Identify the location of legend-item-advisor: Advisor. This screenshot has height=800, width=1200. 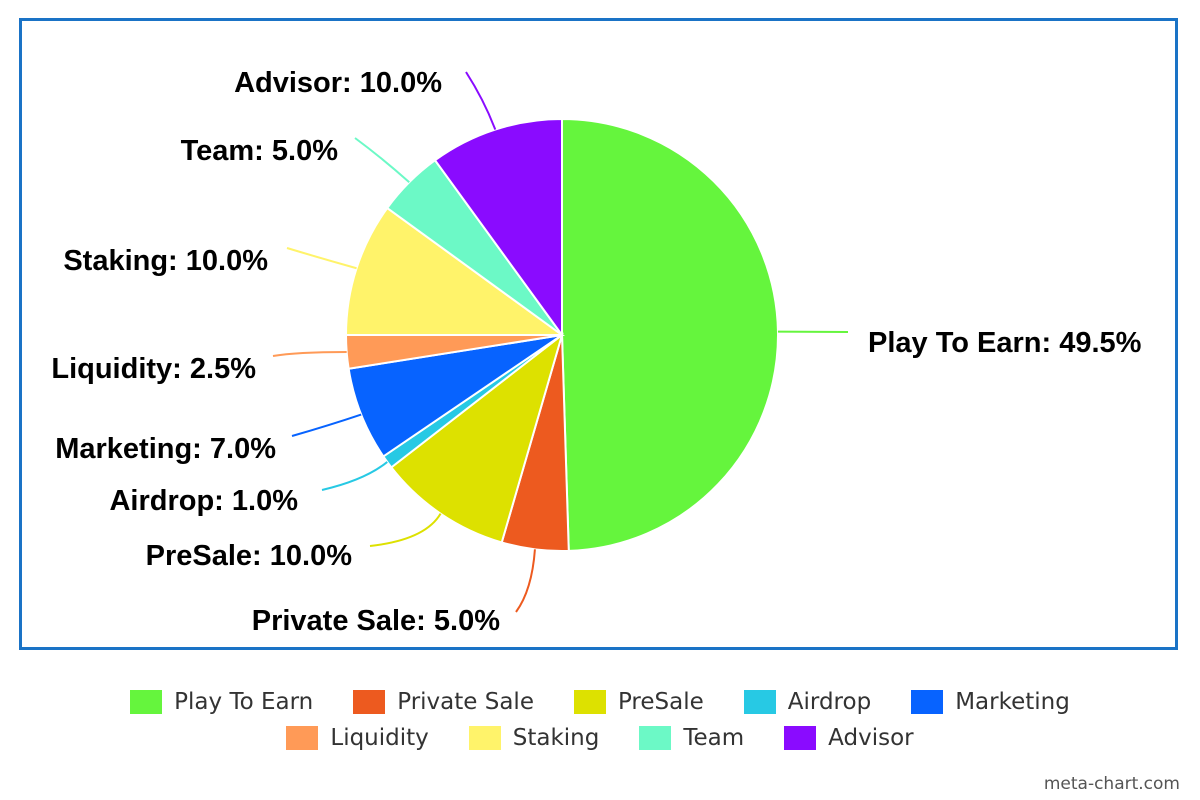
(849, 738).